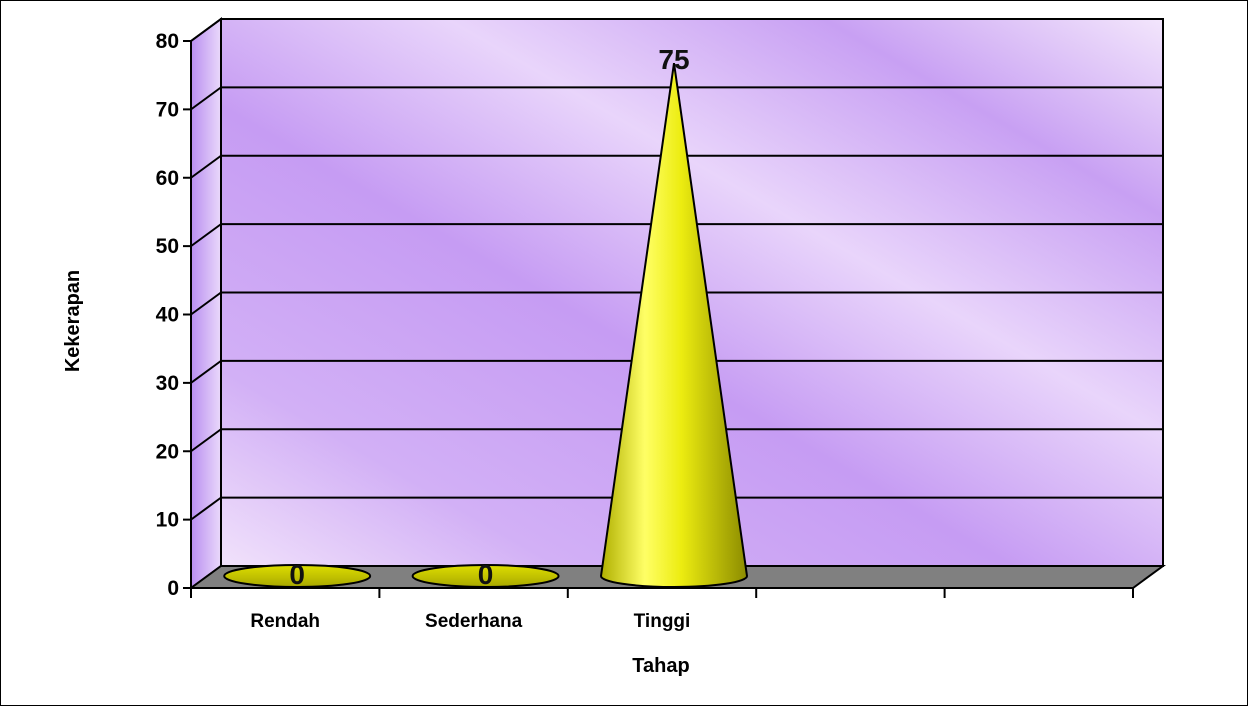  I want to click on x-ticks: Rendah Sederhana Tinggi, so click(662, 610).